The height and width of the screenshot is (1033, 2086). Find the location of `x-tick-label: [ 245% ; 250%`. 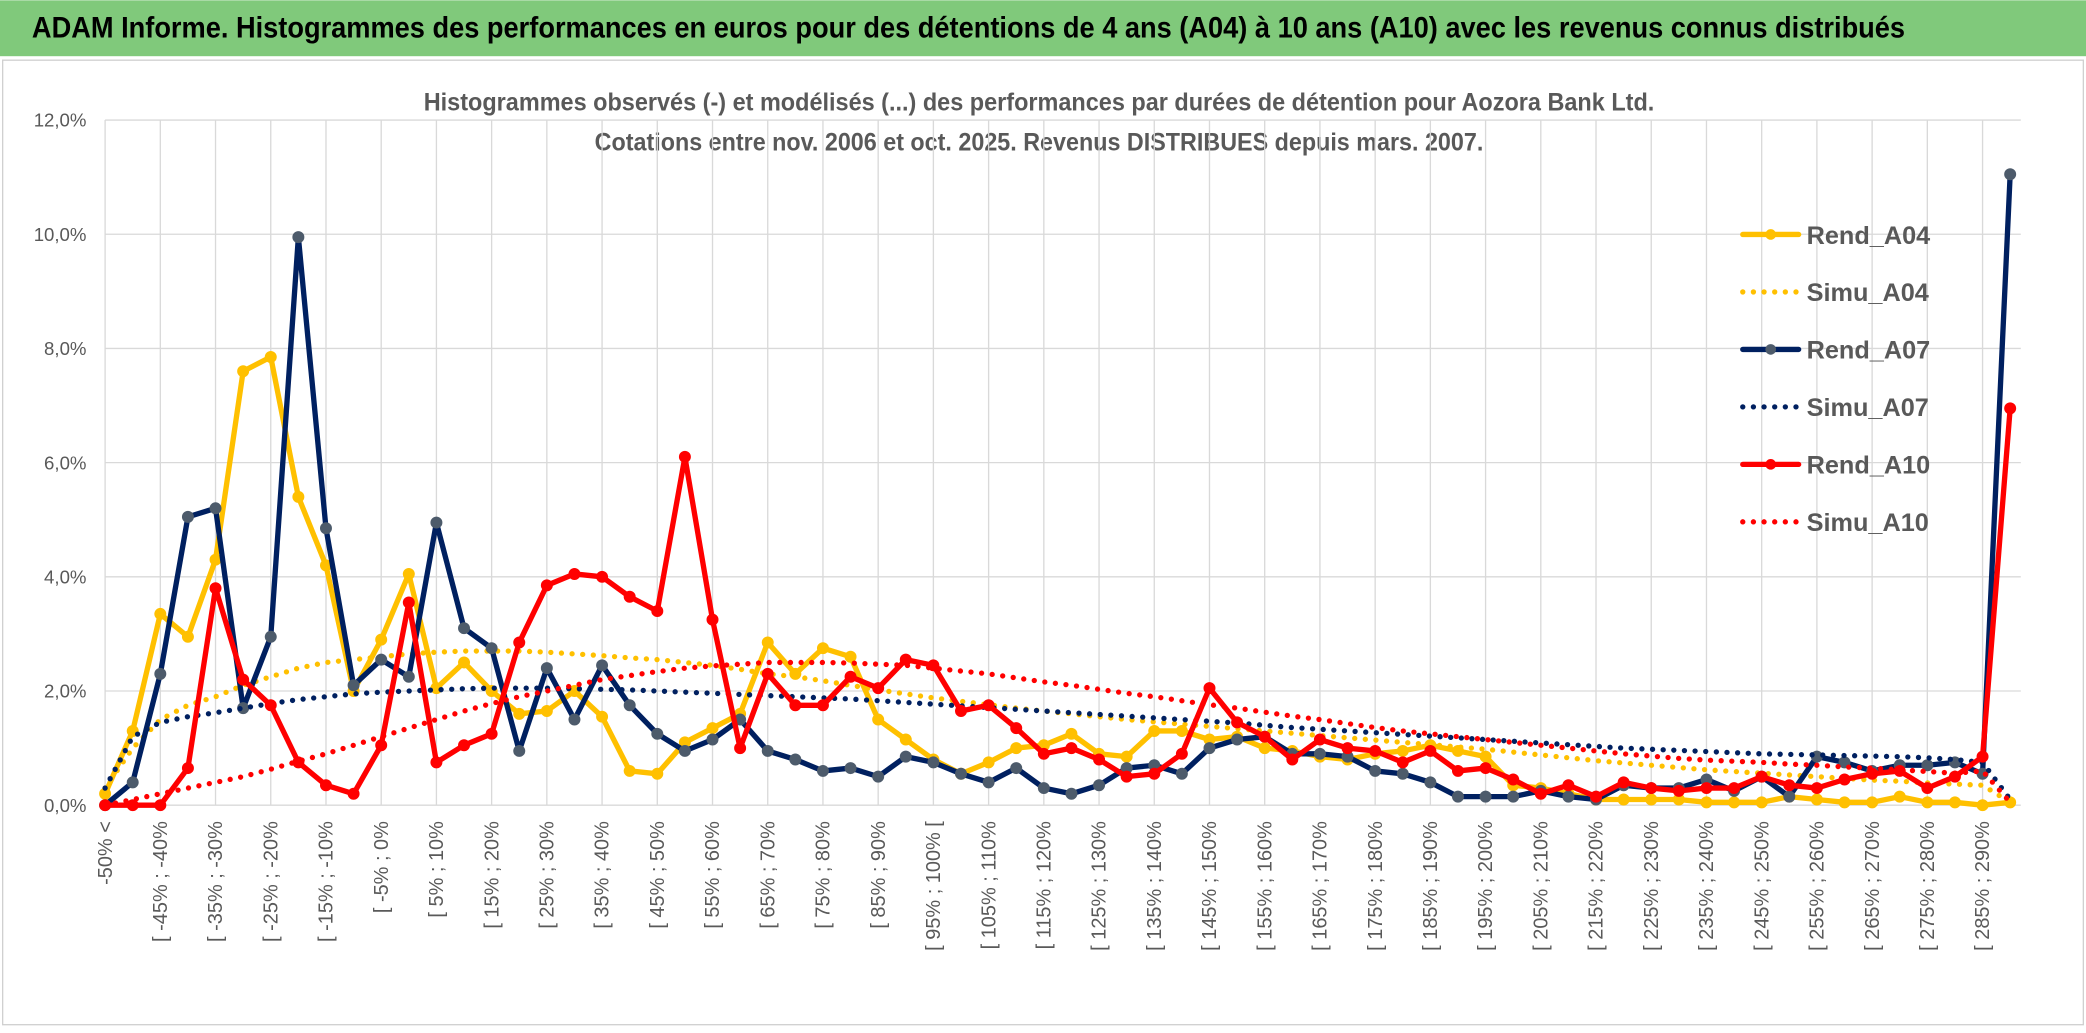

x-tick-label: [ 245% ; 250% is located at coordinates (1762, 886).